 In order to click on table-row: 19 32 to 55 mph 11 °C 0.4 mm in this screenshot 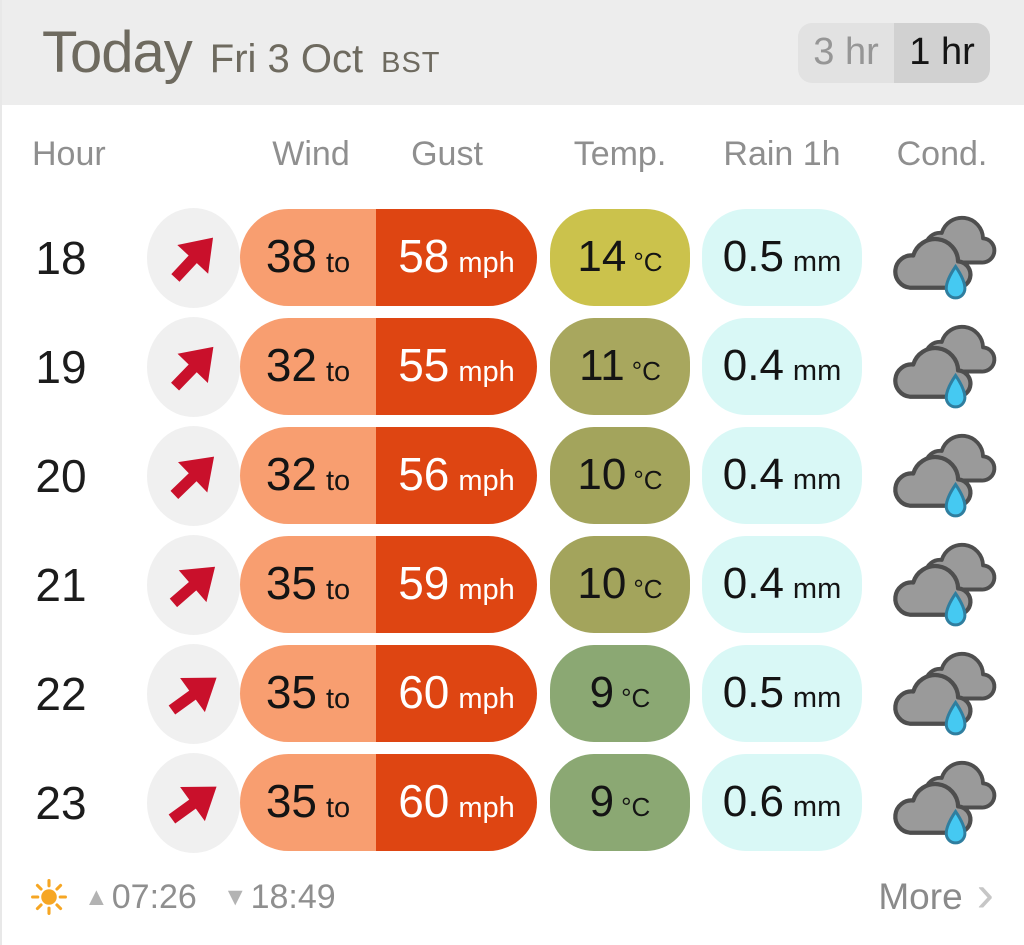, I will do `click(513, 366)`.